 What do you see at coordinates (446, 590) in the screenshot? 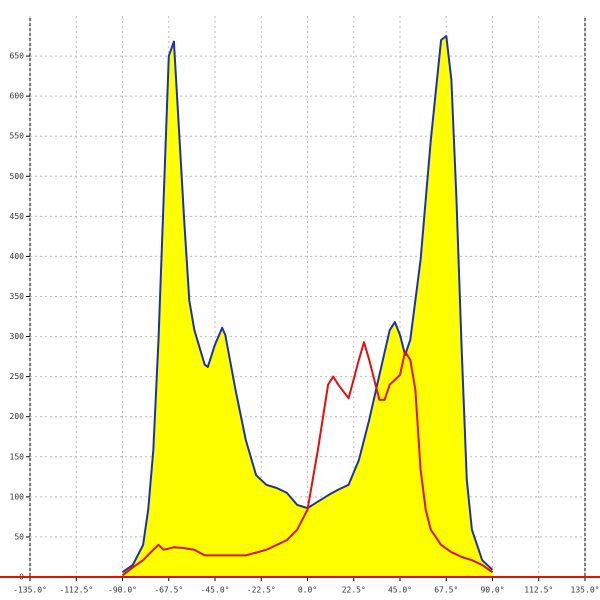
I see `x-tick-label: 67.5°` at bounding box center [446, 590].